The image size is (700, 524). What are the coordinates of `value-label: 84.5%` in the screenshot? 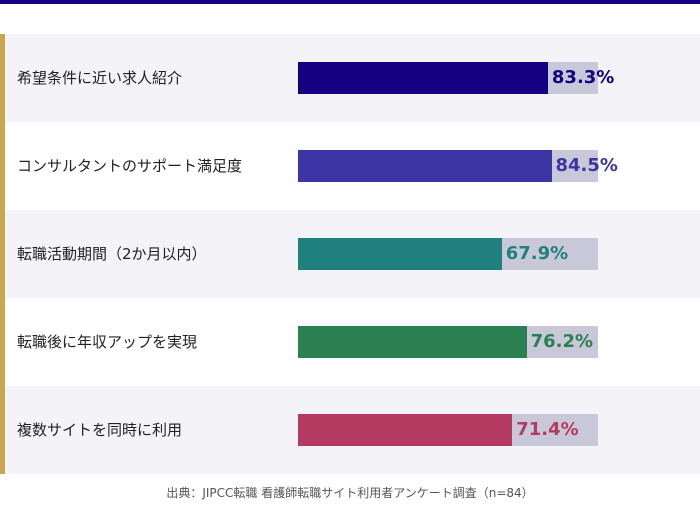 It's located at (586, 165).